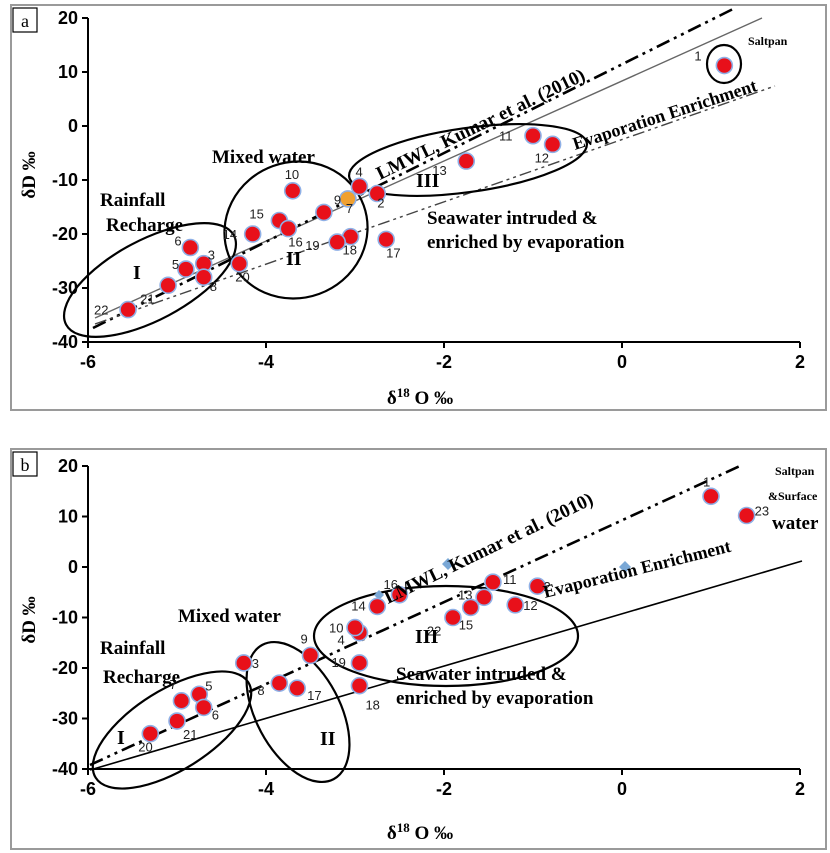 This screenshot has width=830, height=853. I want to click on panel-a-y-tick-label: 0, so click(73, 126).